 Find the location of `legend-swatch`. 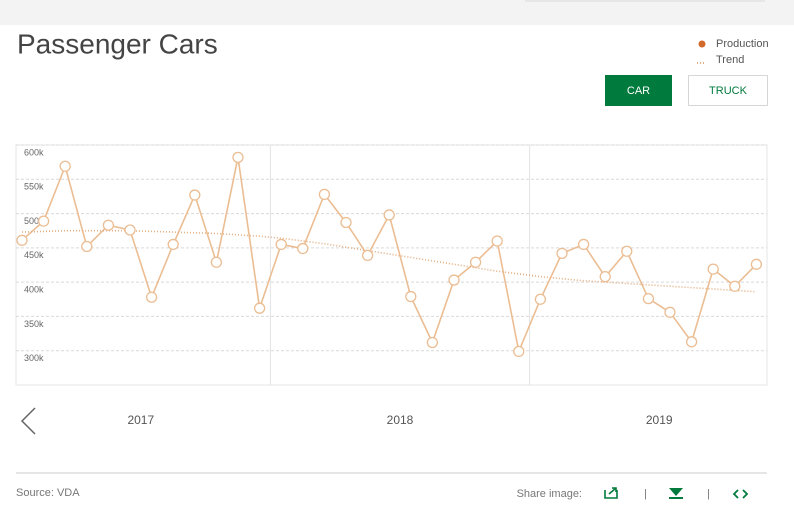

legend-swatch is located at coordinates (702, 44).